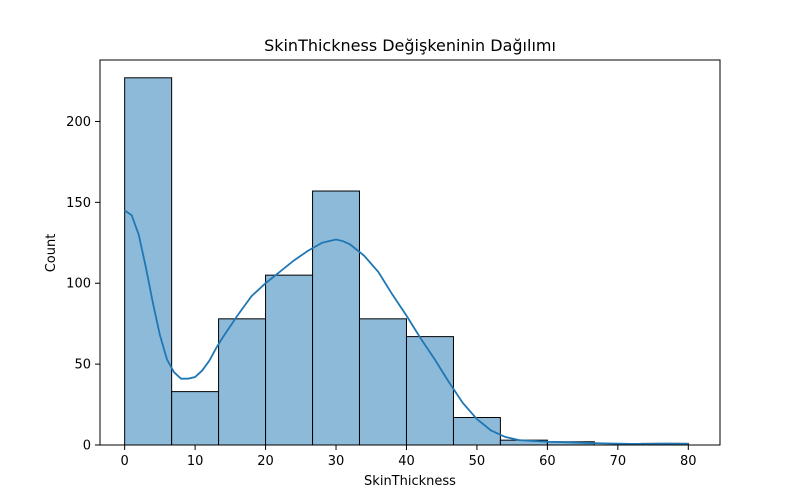 The width and height of the screenshot is (800, 500). Describe the element at coordinates (618, 461) in the screenshot. I see `x-tick-label: 70` at that location.